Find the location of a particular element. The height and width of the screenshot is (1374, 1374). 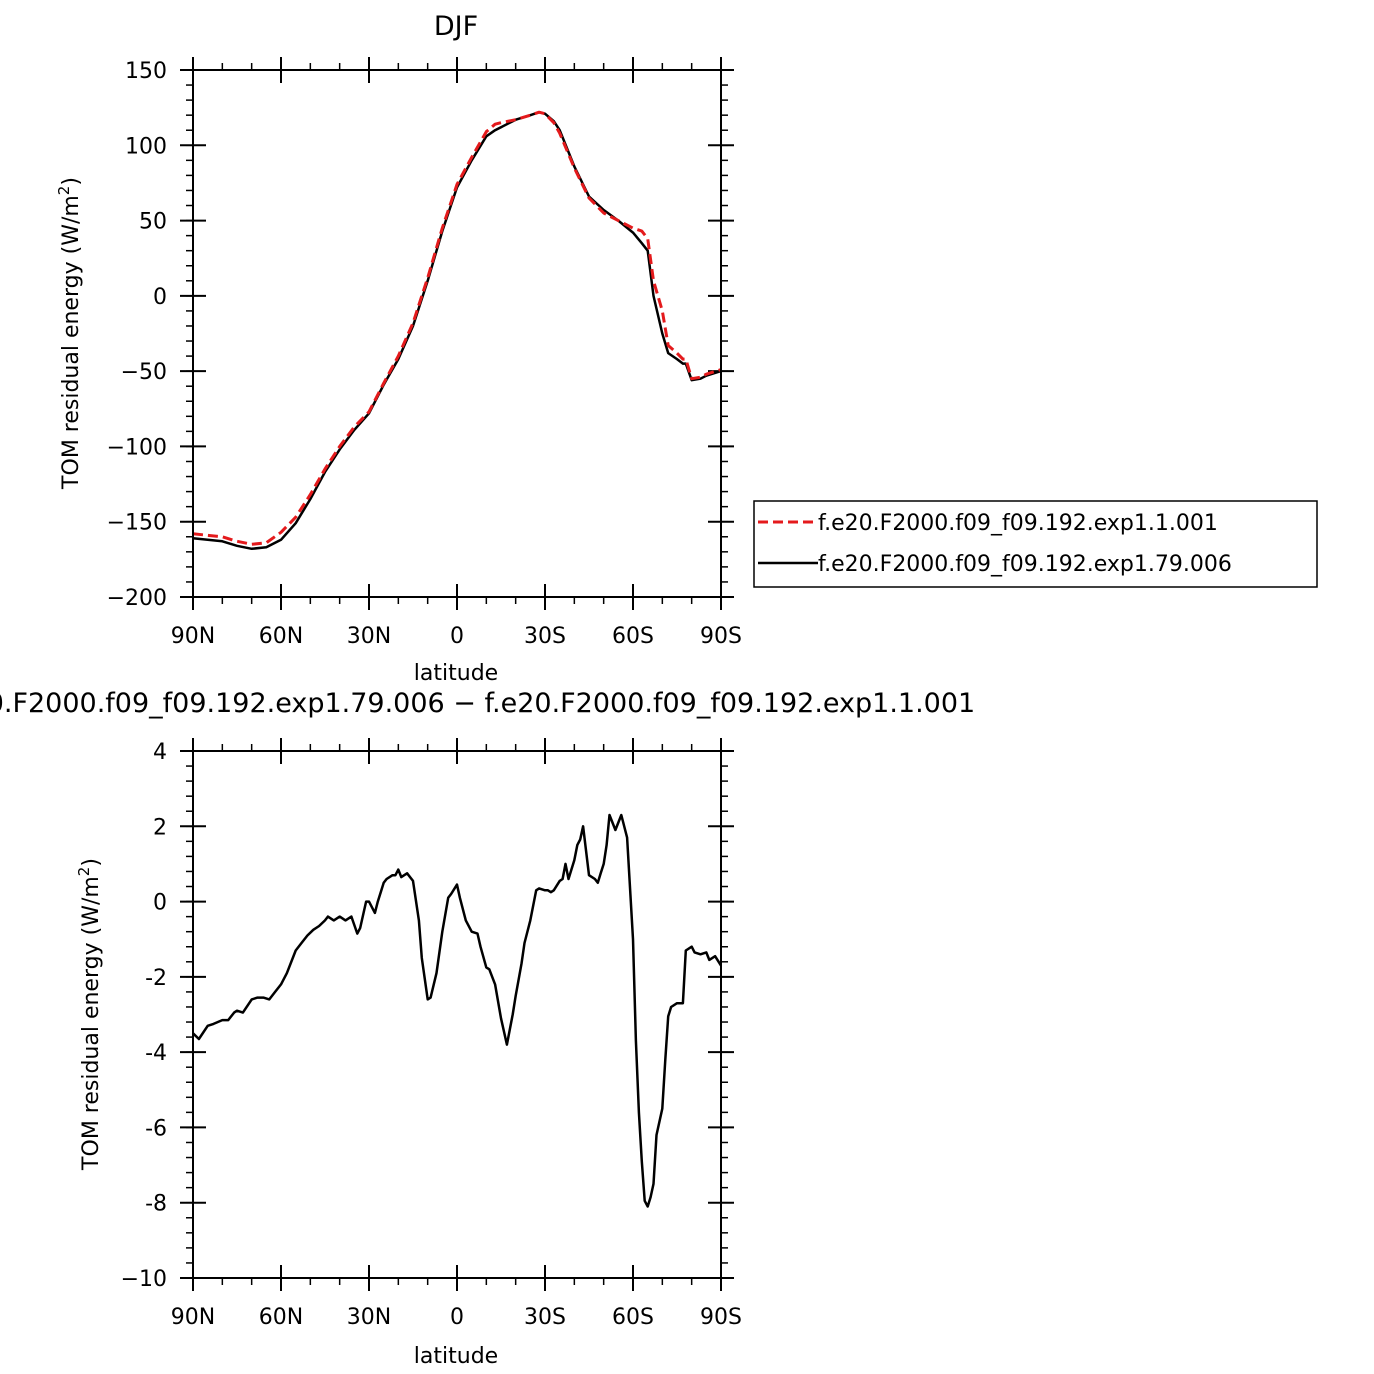

bottom-chart-ytick-label: -6 is located at coordinates (156, 1128).